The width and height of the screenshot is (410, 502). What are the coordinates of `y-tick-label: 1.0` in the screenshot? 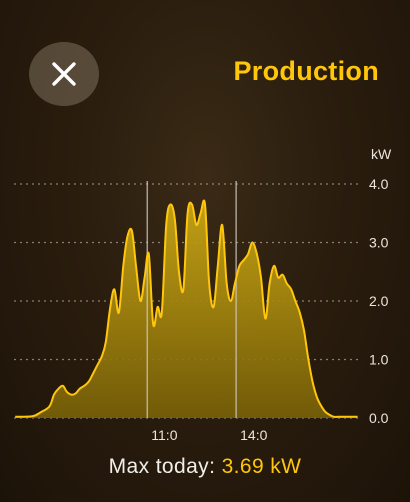 It's located at (379, 360).